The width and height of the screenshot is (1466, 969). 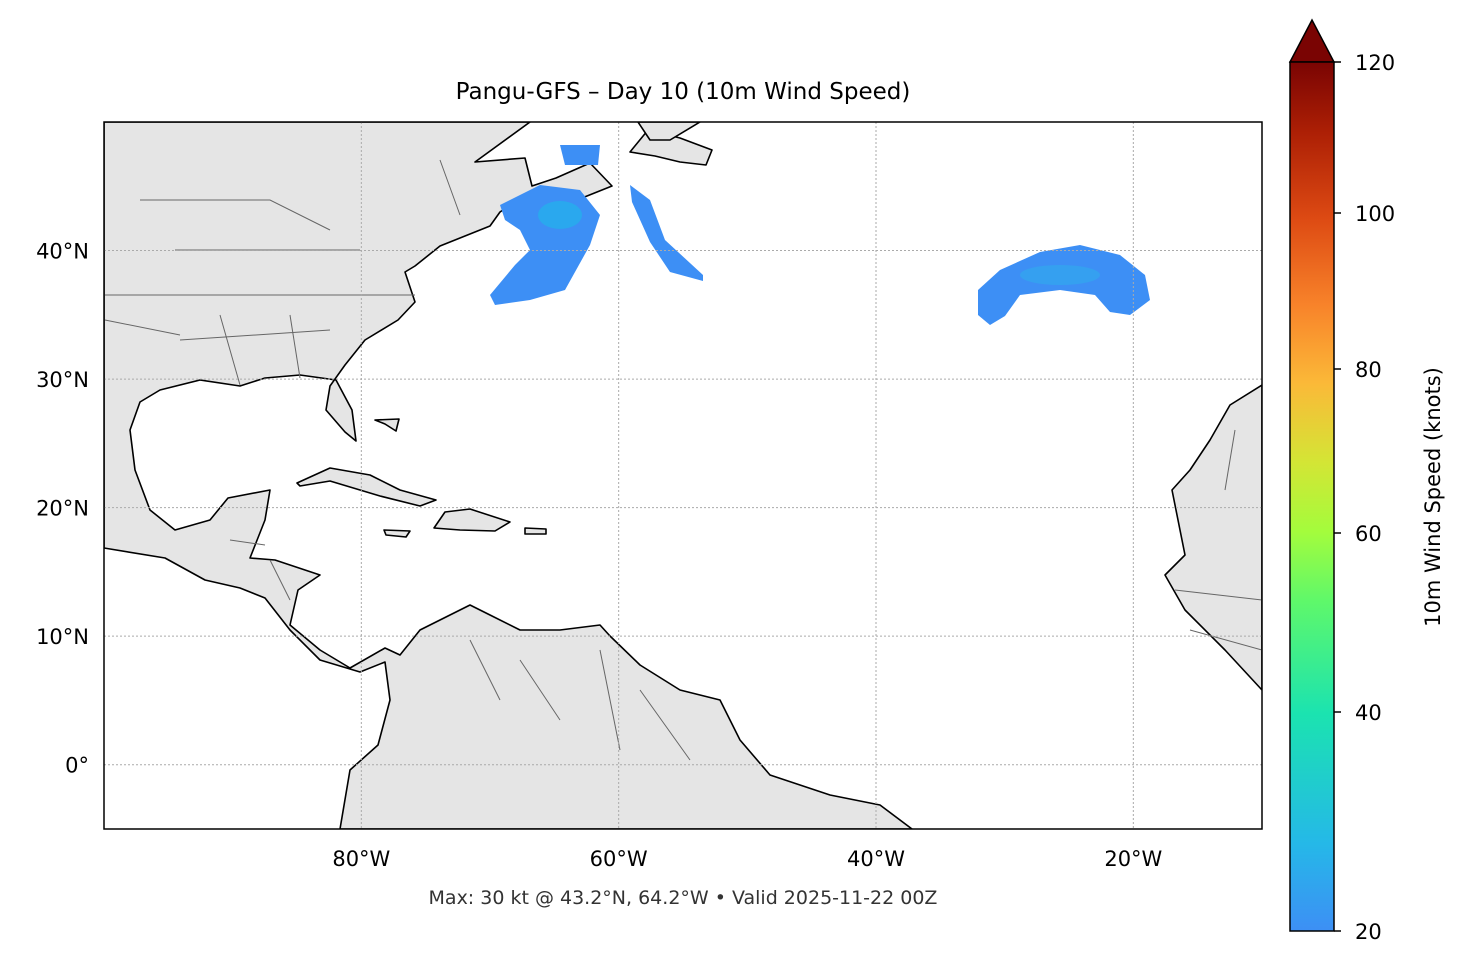 I want to click on land-bahamas, so click(x=387, y=425).